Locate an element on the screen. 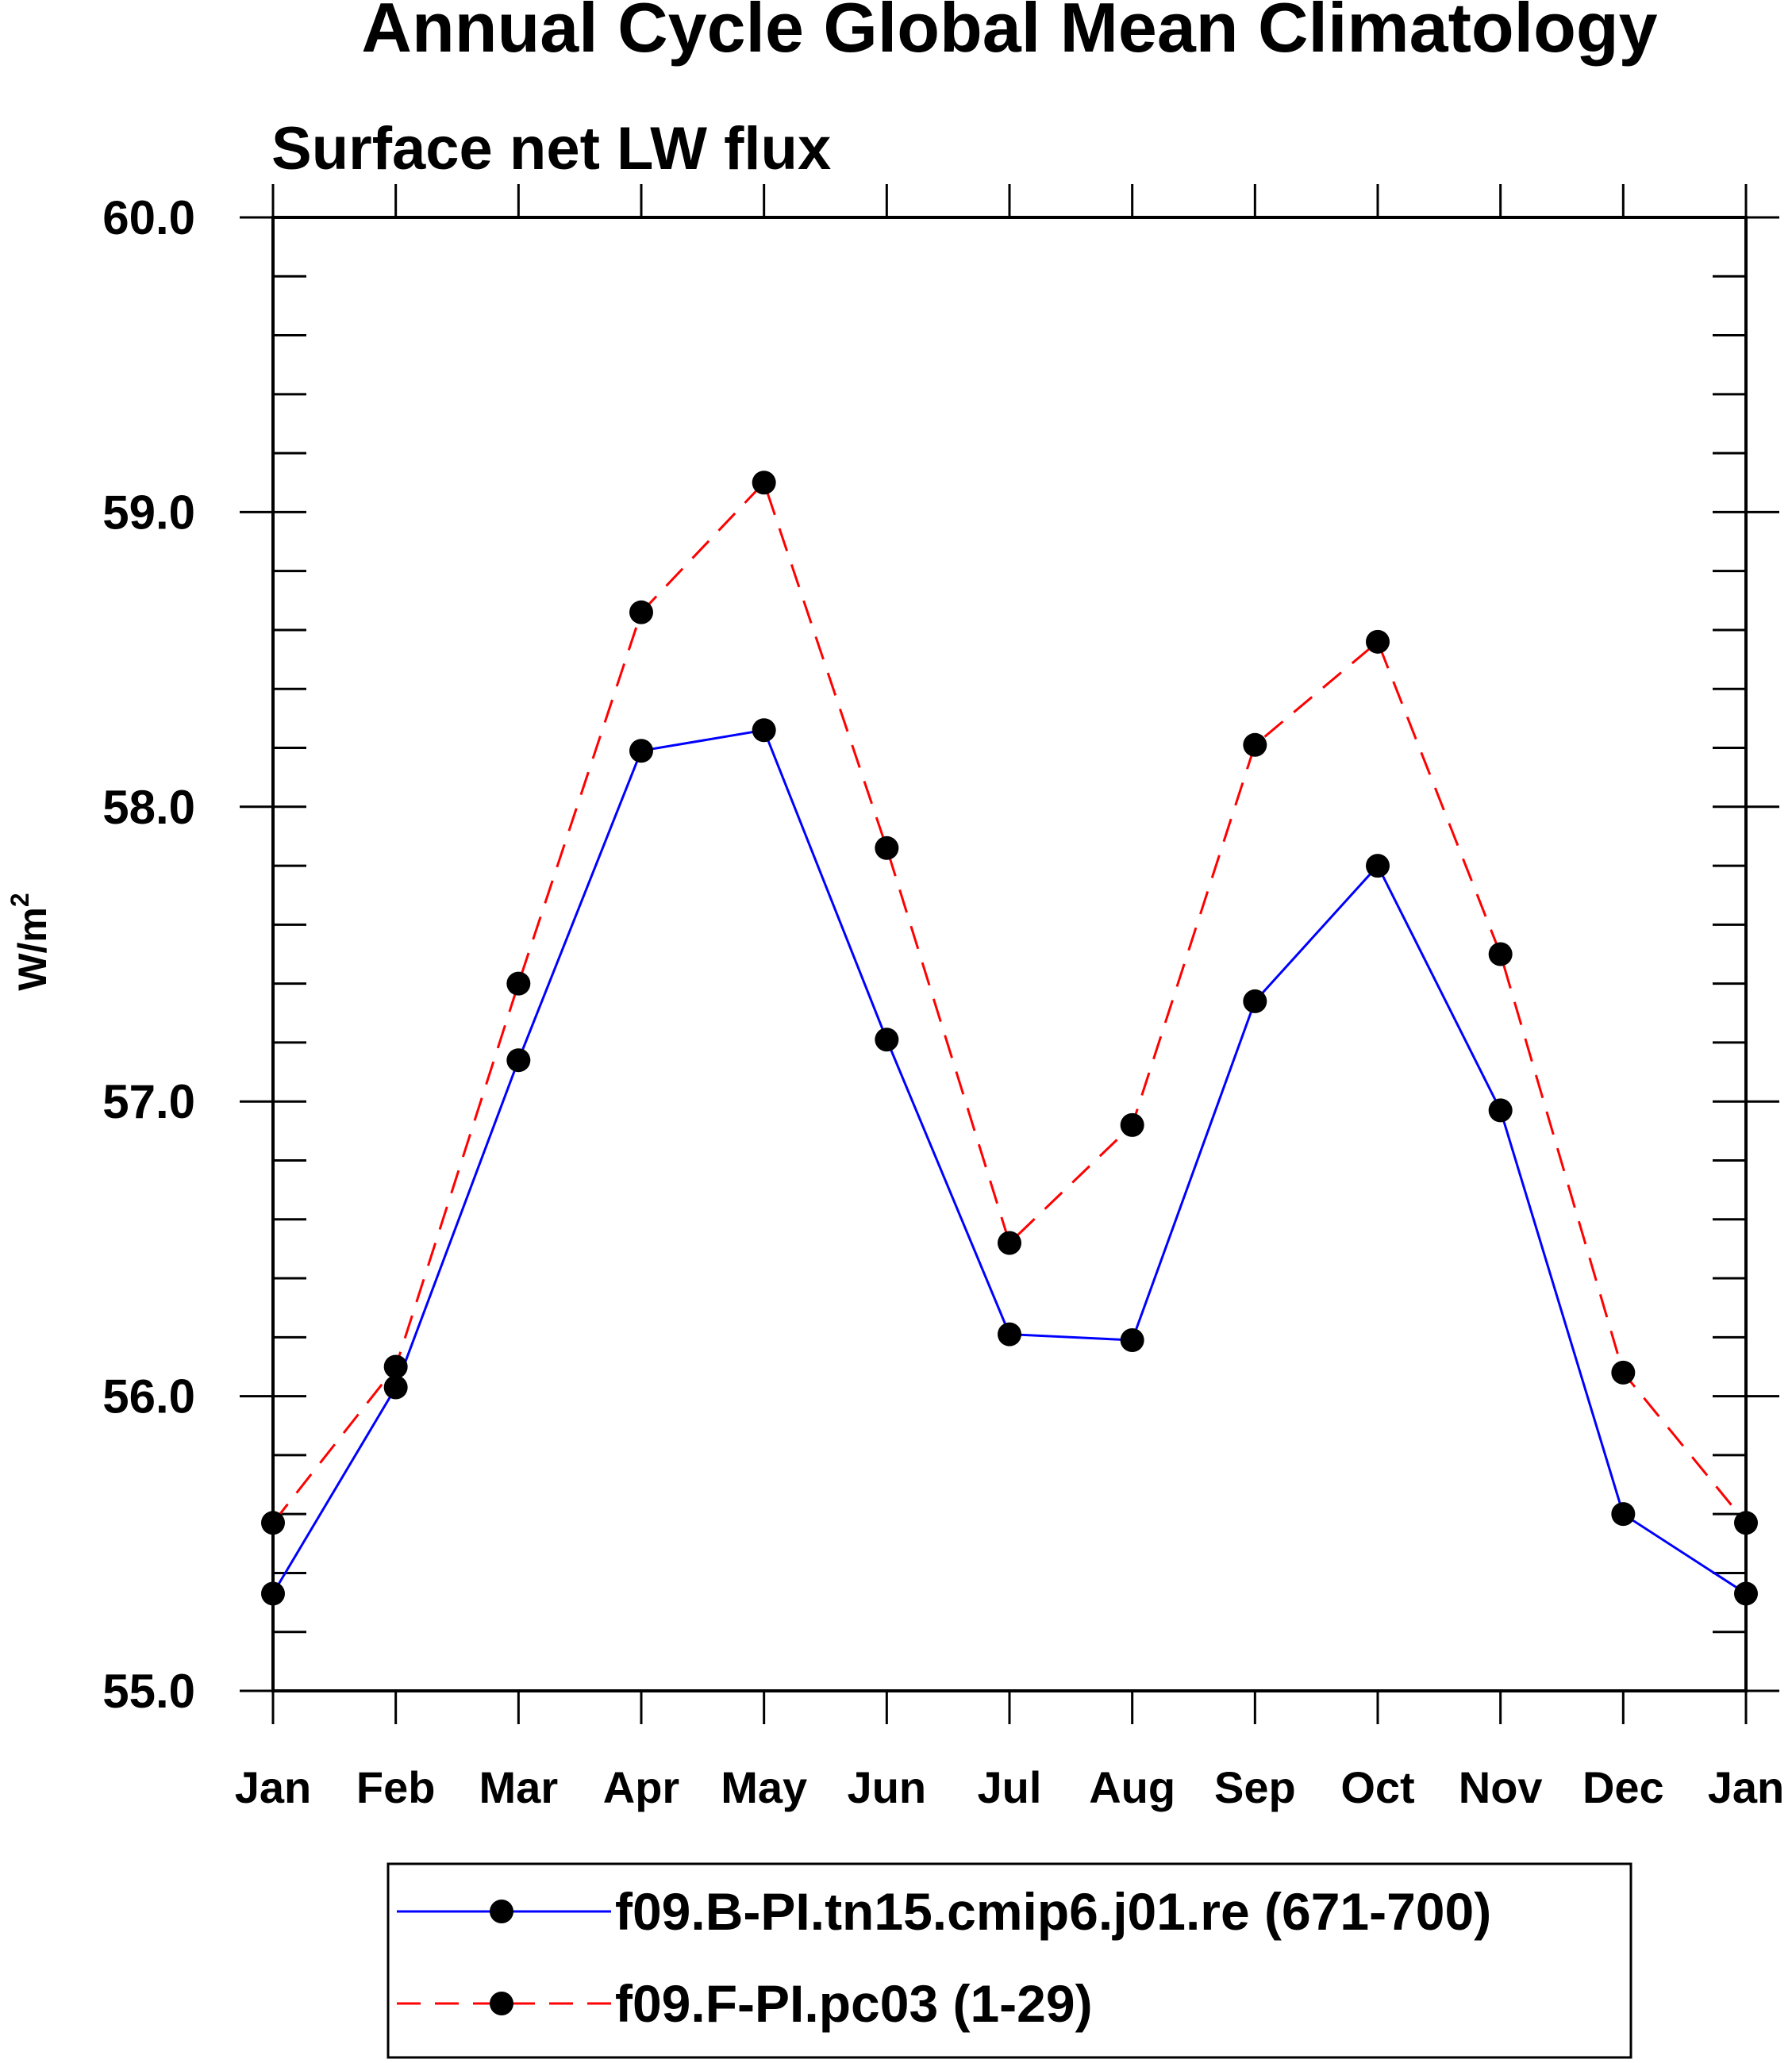  y-tick-label: 59.0 is located at coordinates (148, 512).